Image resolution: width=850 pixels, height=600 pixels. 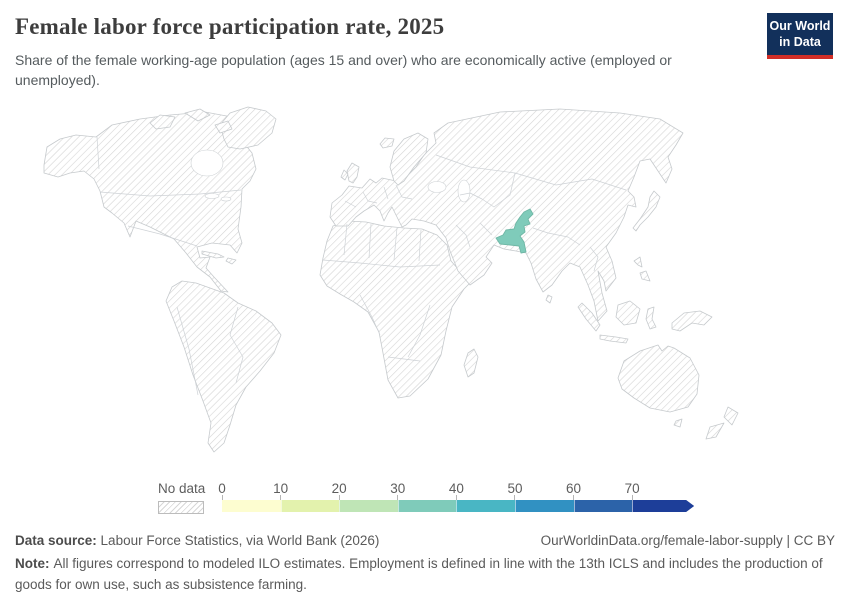 I want to click on island-sri-lanka, so click(x=549, y=299).